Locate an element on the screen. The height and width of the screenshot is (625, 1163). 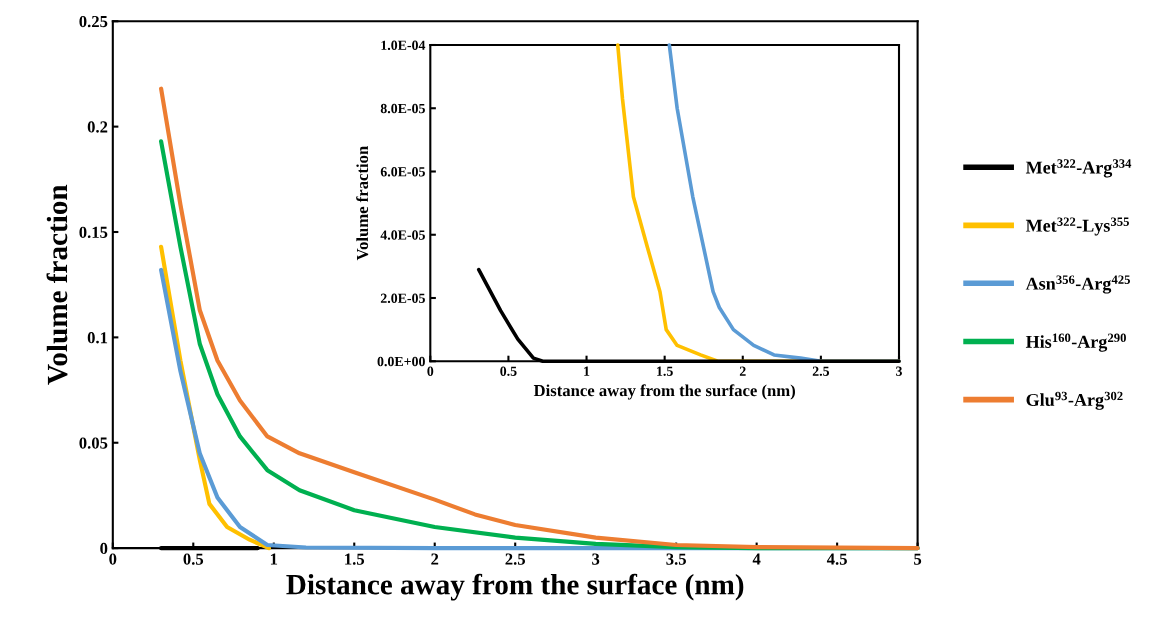
legend-label: Glu$^{93}$-Arg$^{302}$ is located at coordinates (1074, 400).